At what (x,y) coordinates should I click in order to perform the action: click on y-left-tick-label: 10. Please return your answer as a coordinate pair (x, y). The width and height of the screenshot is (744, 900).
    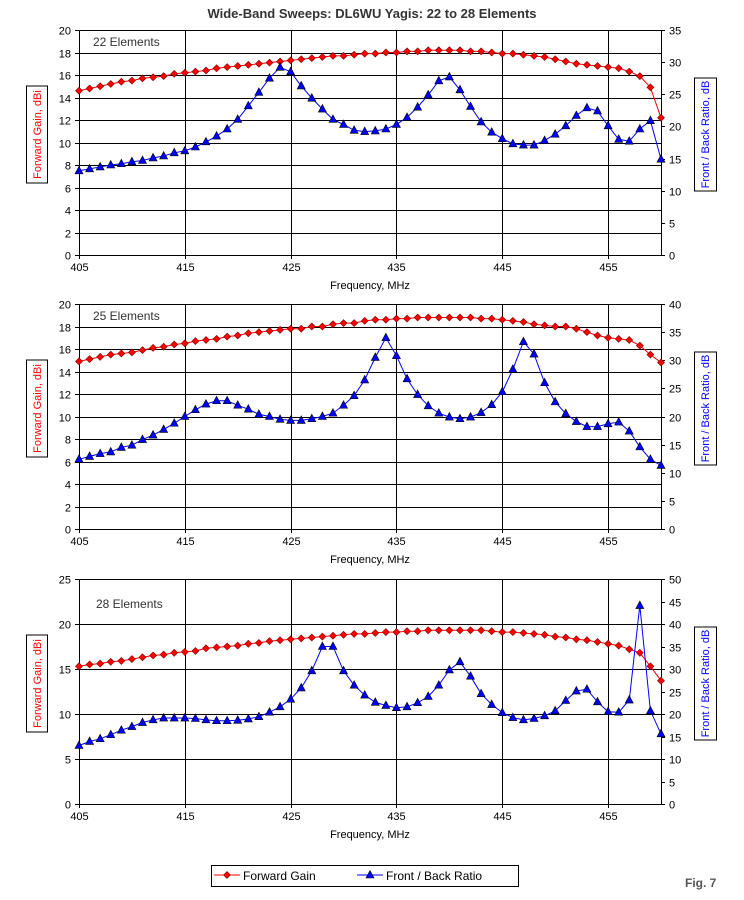
    Looking at the image, I should click on (65, 716).